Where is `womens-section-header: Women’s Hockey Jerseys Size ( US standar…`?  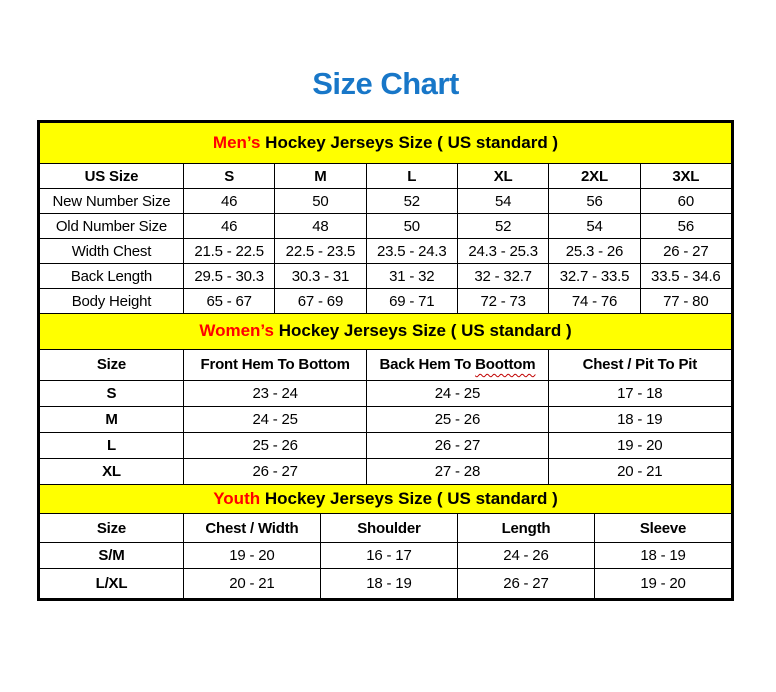
womens-section-header: Women’s Hockey Jerseys Size ( US standar… is located at coordinates (385, 332).